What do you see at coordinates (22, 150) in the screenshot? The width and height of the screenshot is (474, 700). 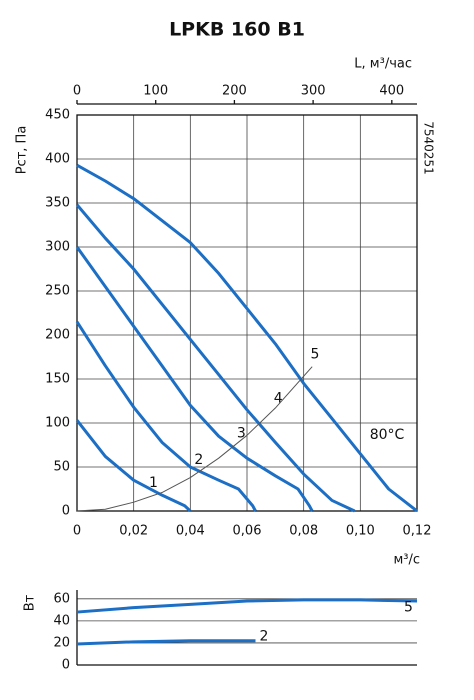 I see `y-axis-label: Pст, Па` at bounding box center [22, 150].